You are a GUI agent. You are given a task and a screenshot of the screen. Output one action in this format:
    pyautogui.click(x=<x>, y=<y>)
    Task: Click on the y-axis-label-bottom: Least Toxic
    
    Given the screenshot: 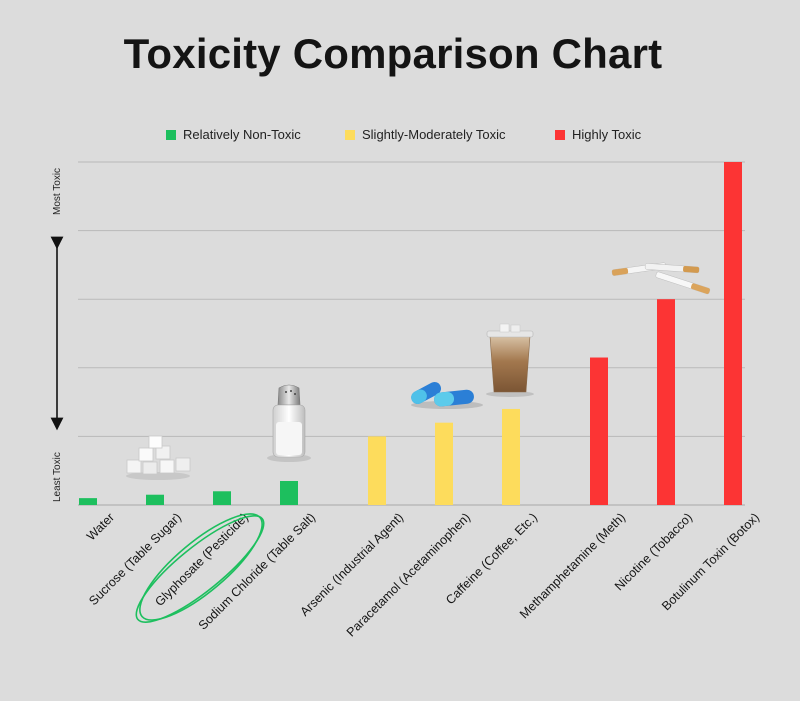 What is the action you would take?
    pyautogui.click(x=57, y=477)
    